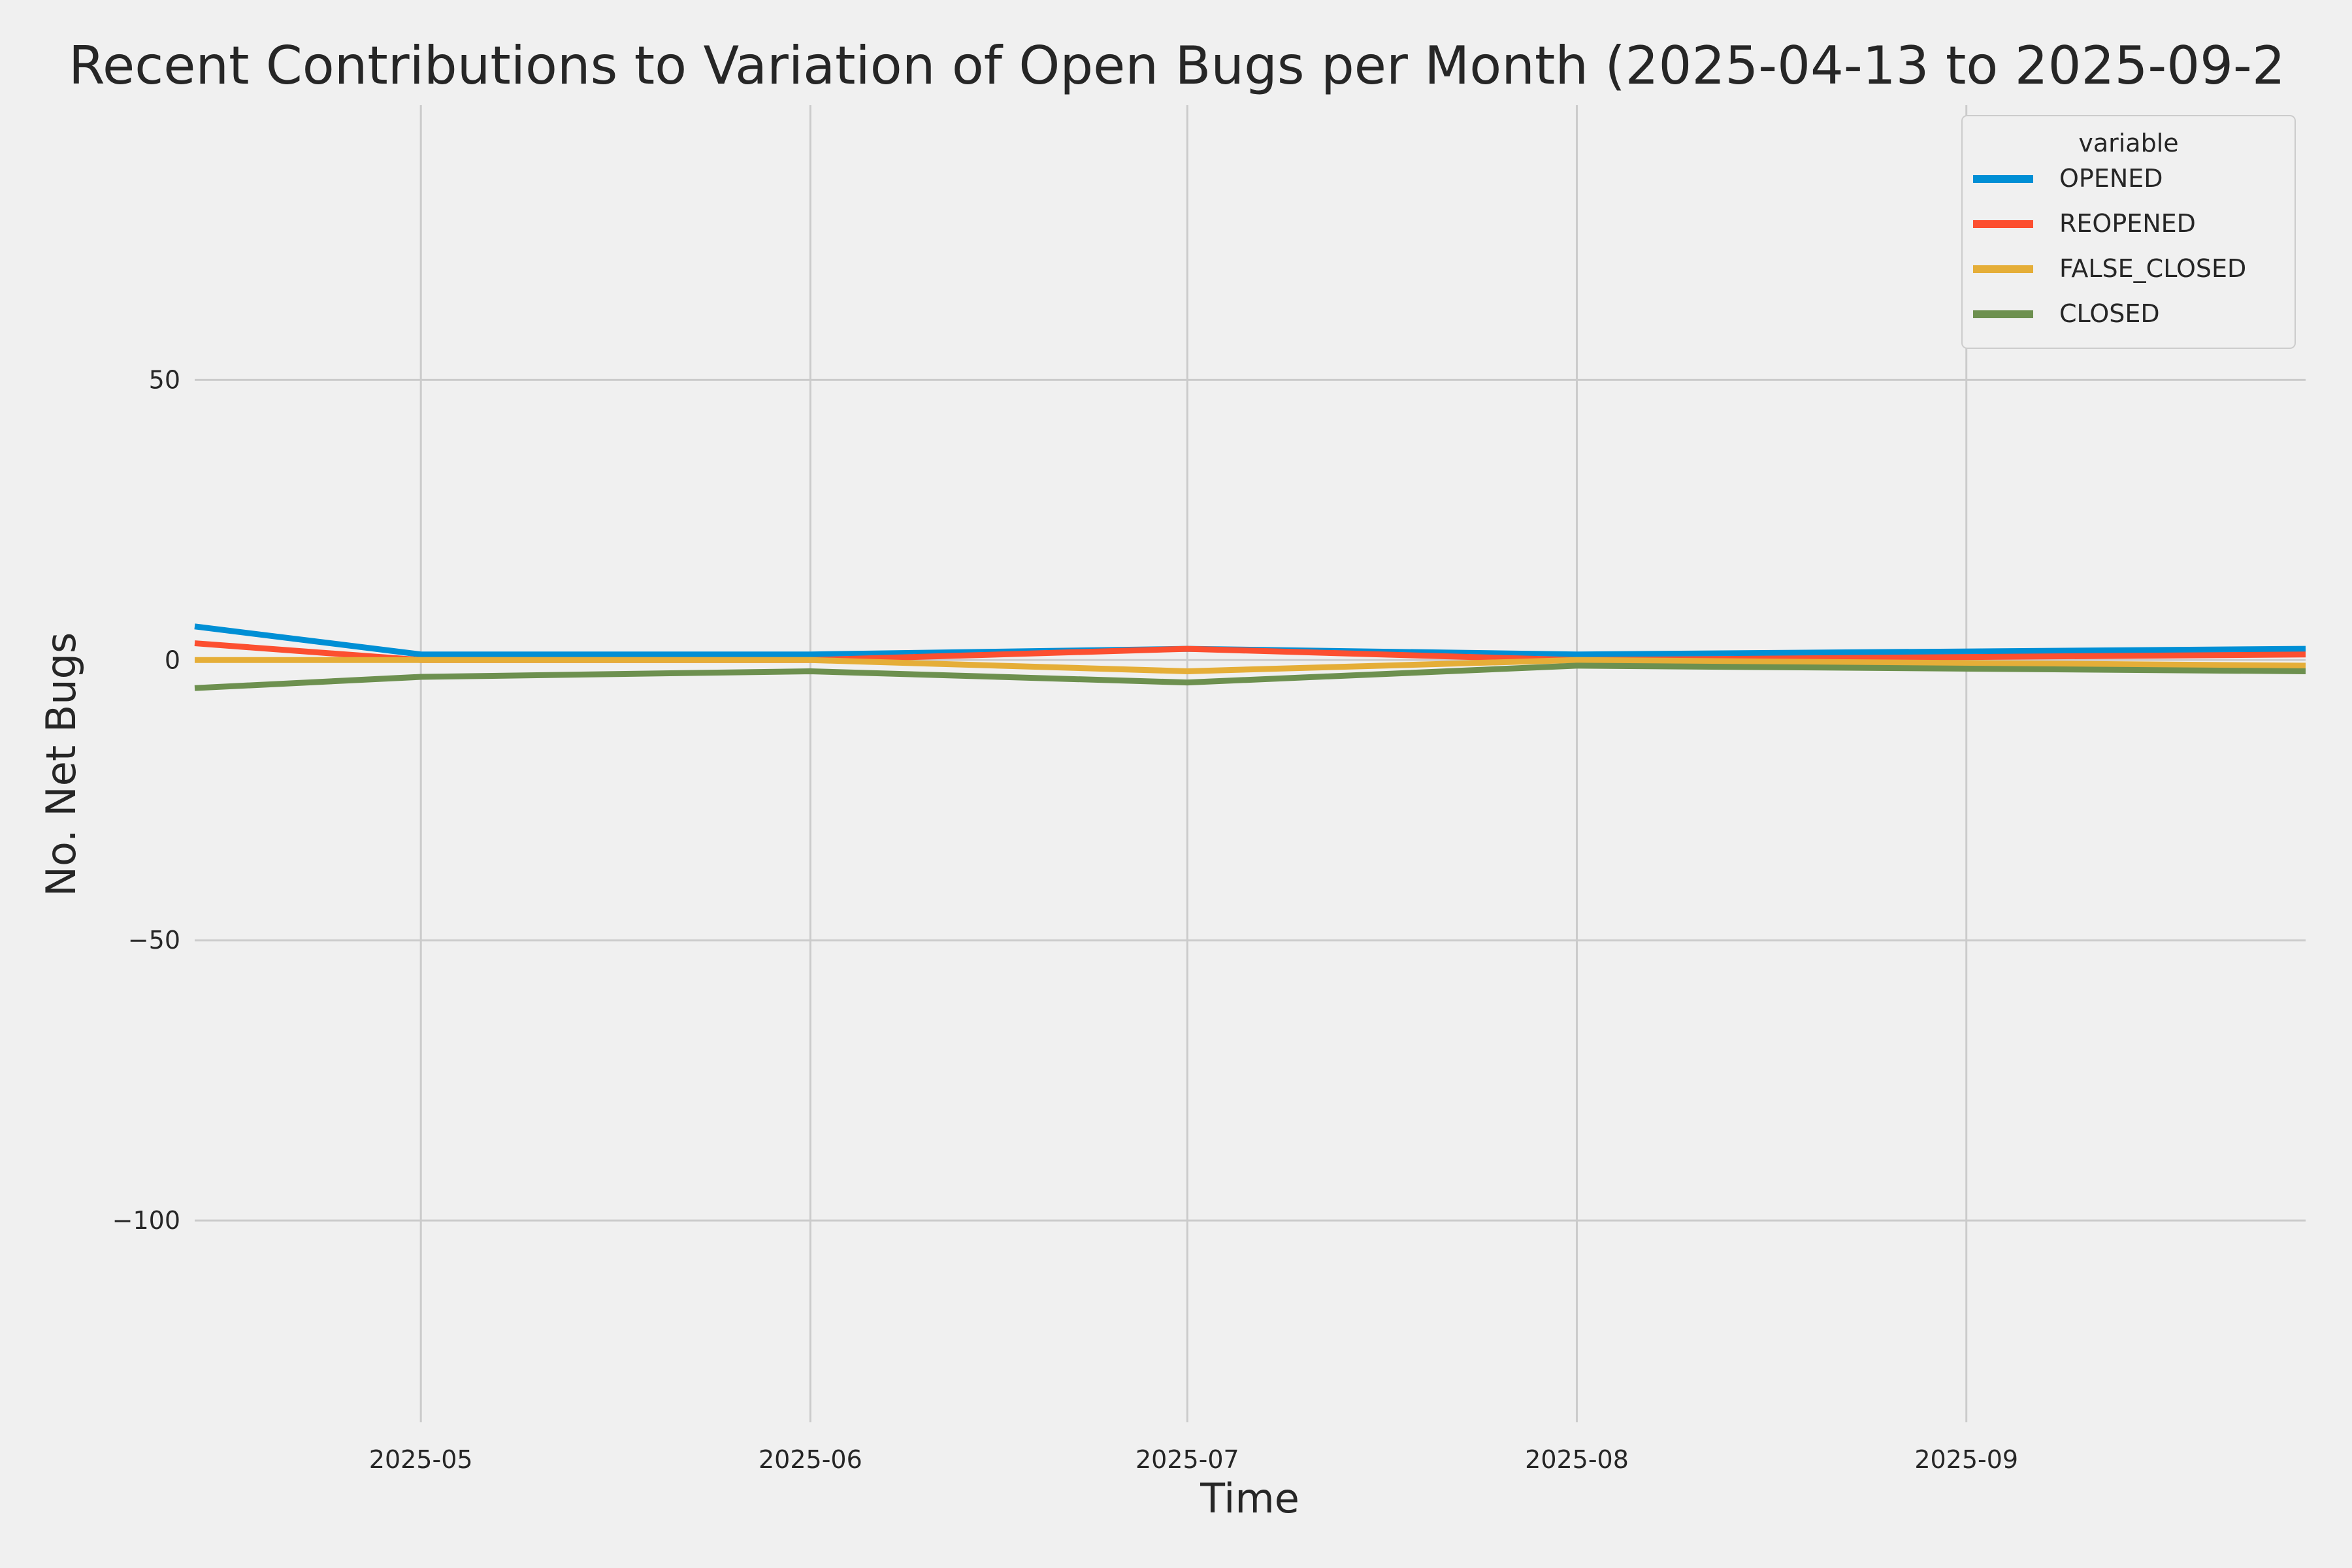 This screenshot has width=2352, height=1568. I want to click on legend-entry: FALSE_CLOSED, so click(2152, 268).